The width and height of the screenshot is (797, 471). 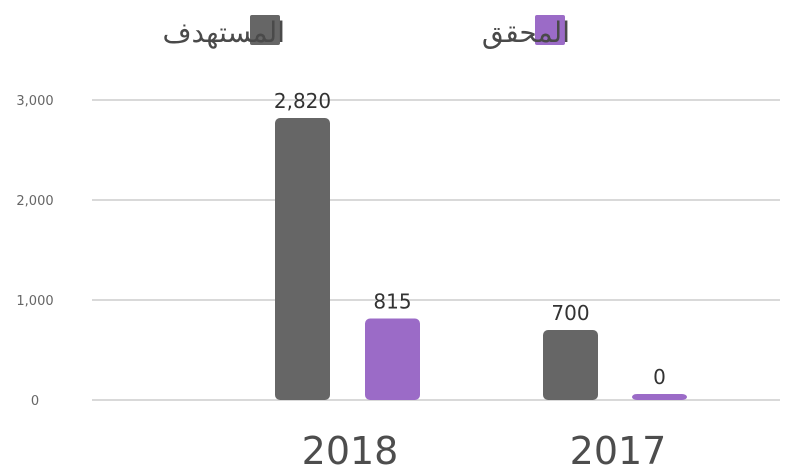 What do you see at coordinates (34, 101) in the screenshot?
I see `y-tick-label-4: 3,000` at bounding box center [34, 101].